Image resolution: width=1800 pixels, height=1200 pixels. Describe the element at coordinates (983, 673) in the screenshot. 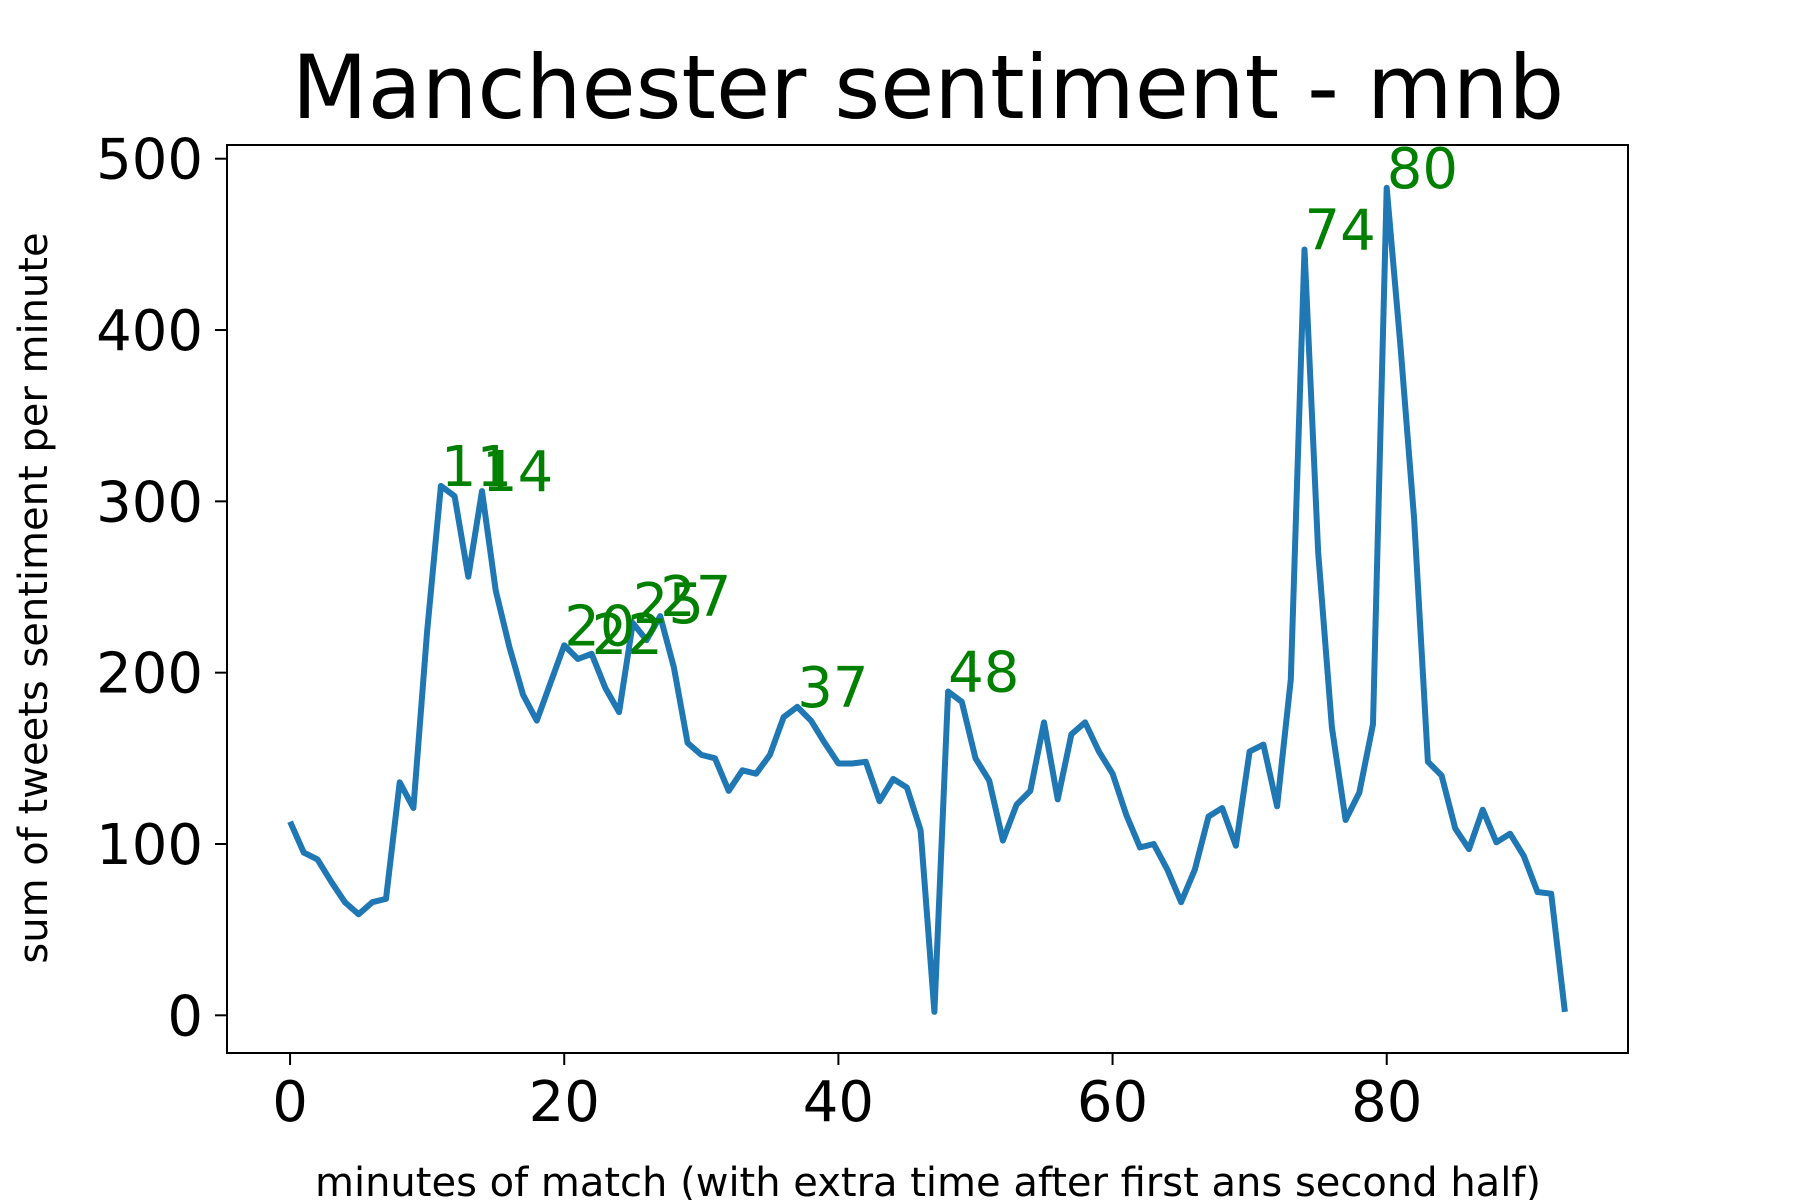

I see `annotation-label: 48` at that location.